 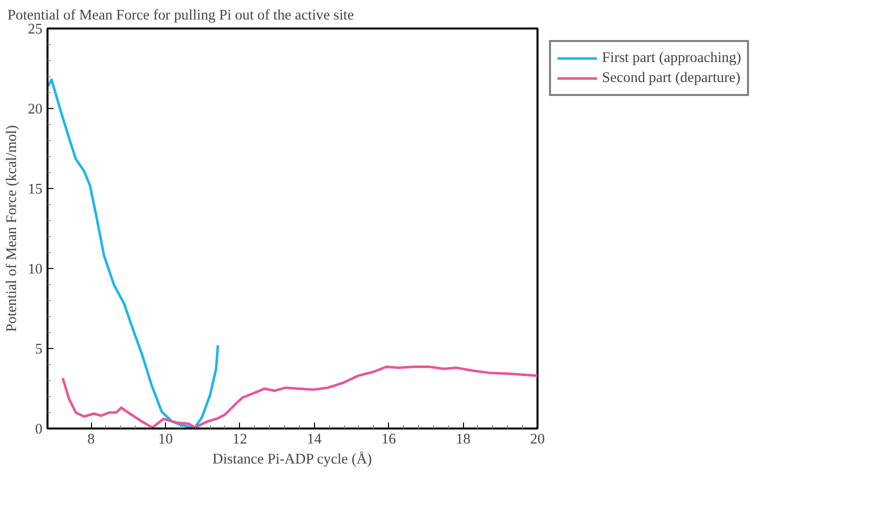 I want to click on y-tick-label: 20, so click(x=35, y=110).